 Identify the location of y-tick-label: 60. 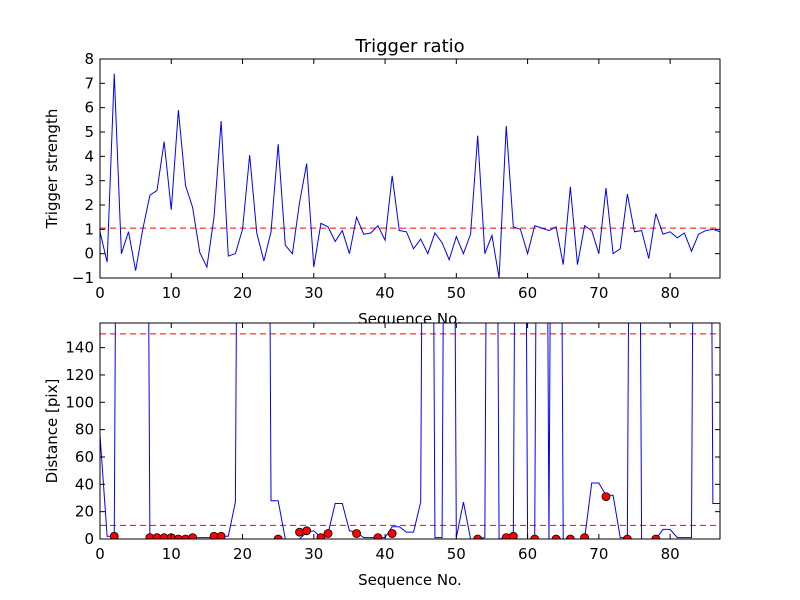
(84, 457).